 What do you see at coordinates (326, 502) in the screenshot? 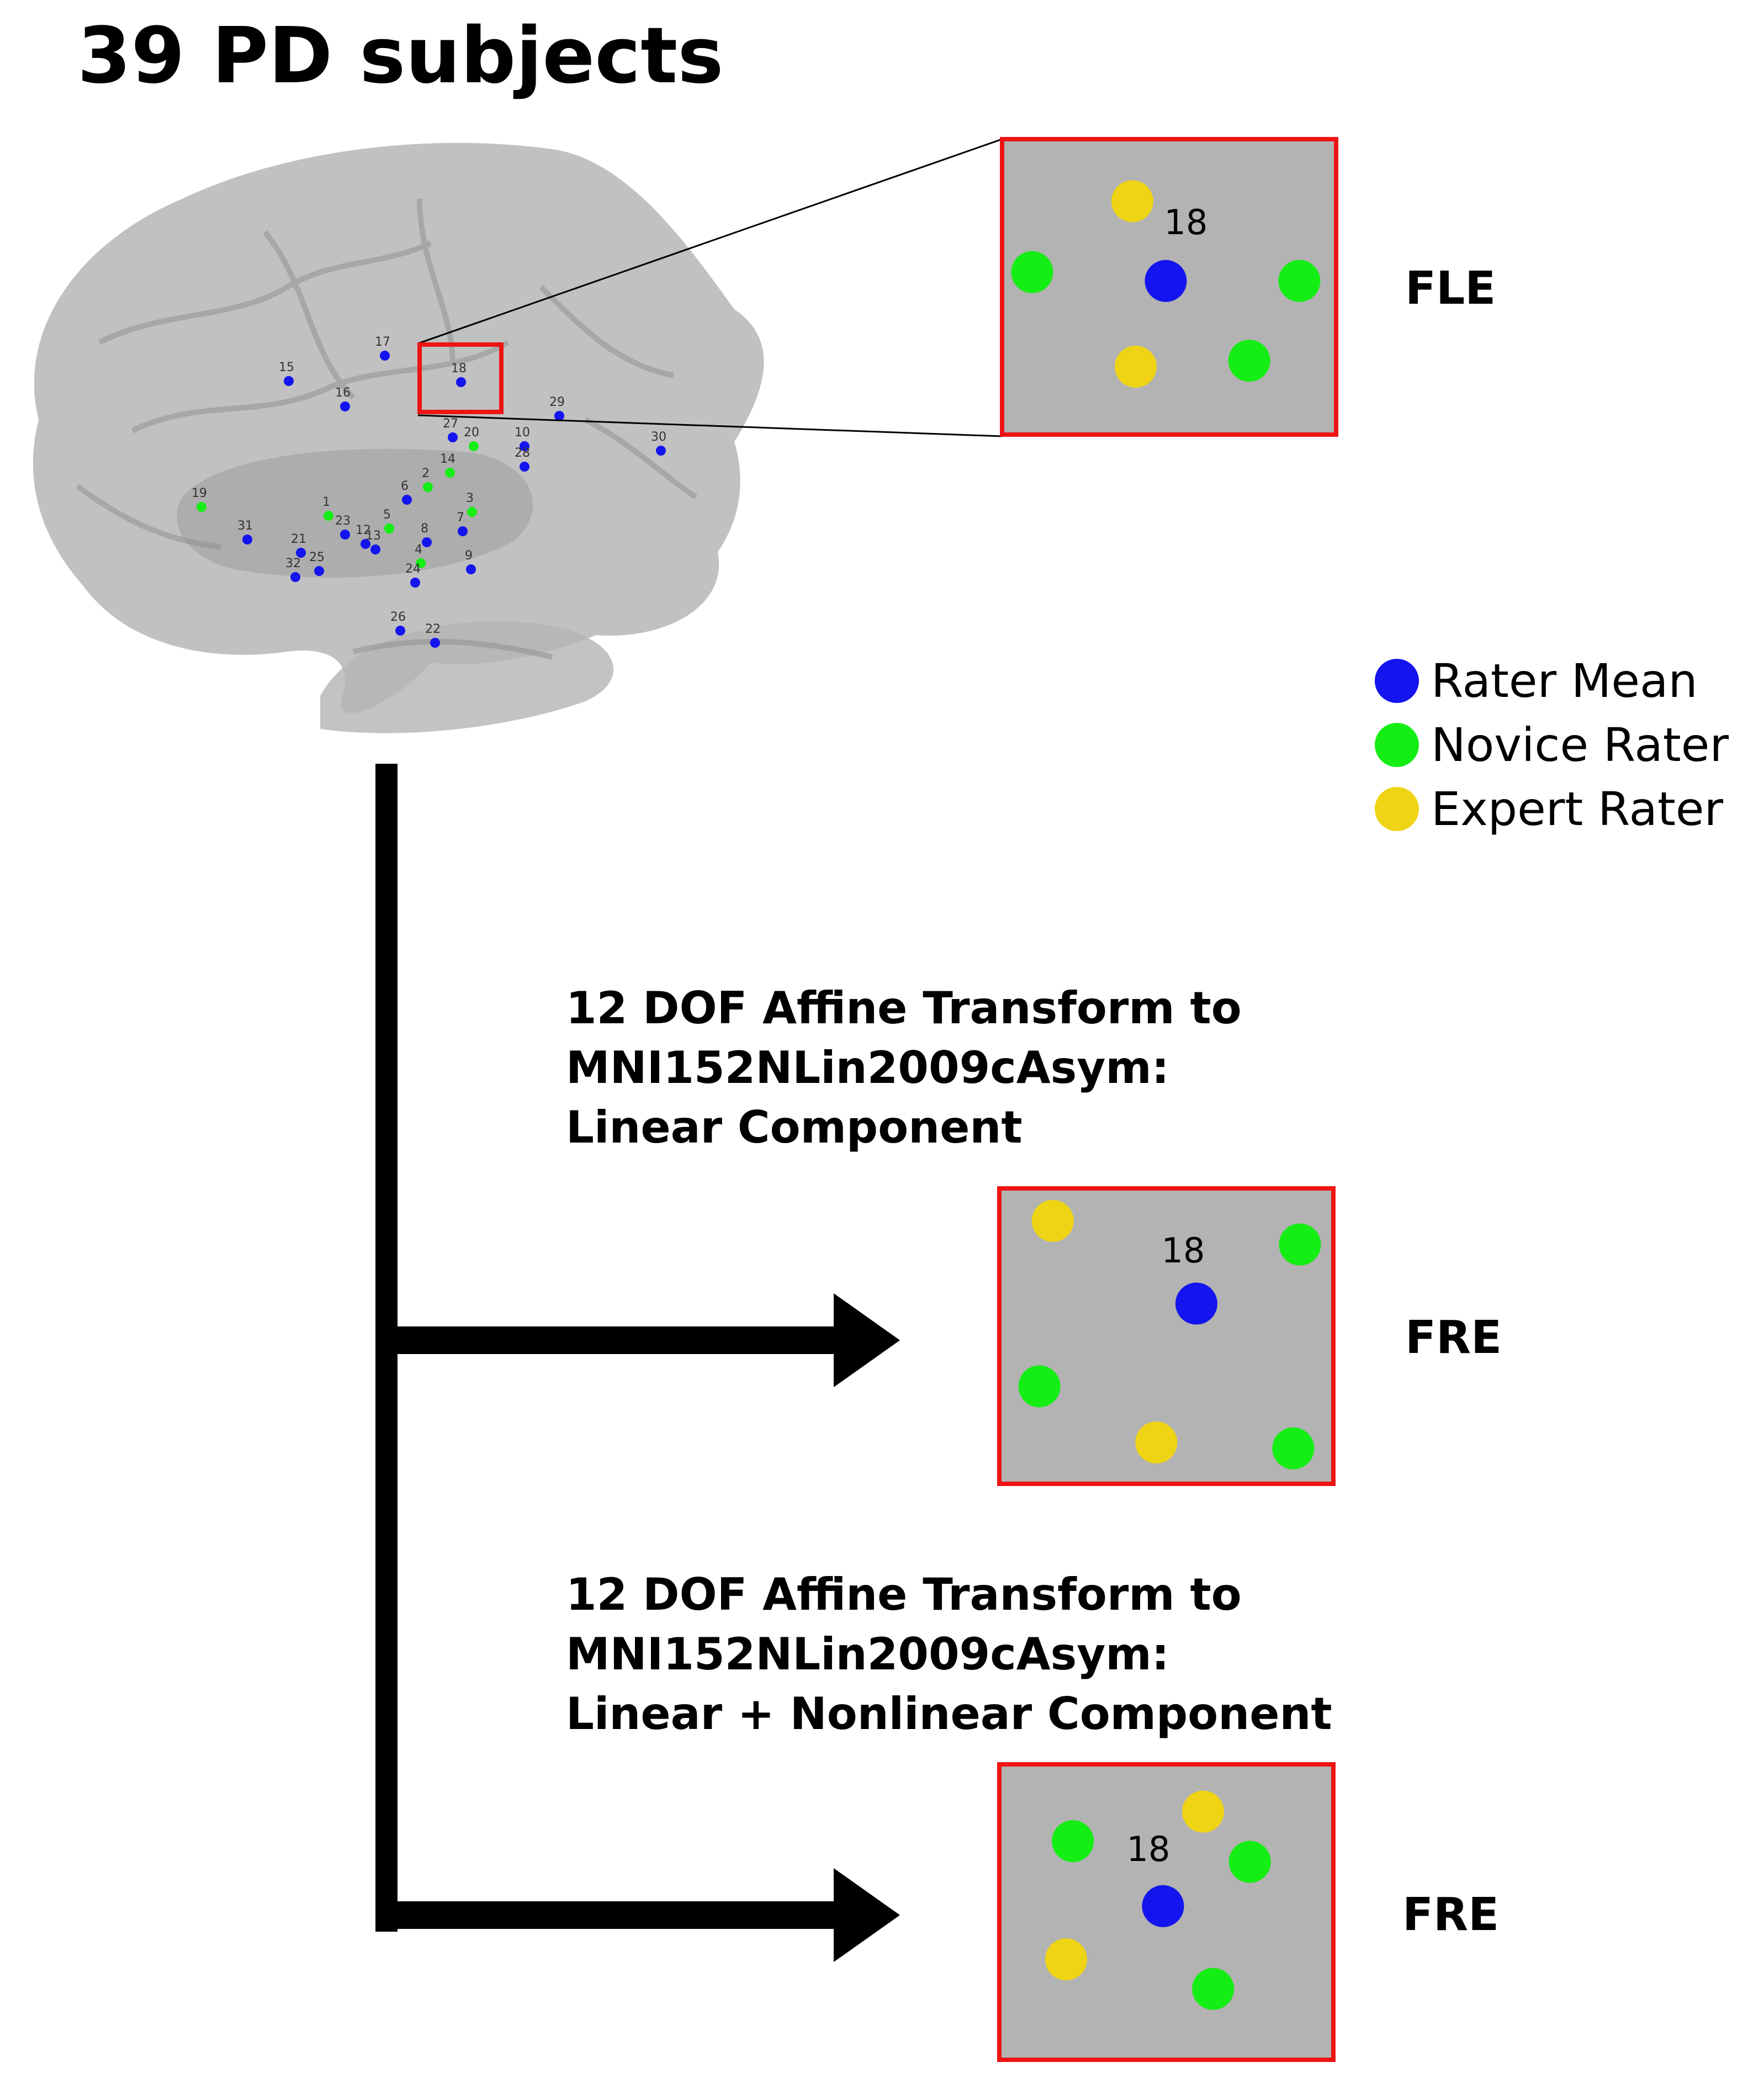
I see `brain-marker-label: 1` at bounding box center [326, 502].